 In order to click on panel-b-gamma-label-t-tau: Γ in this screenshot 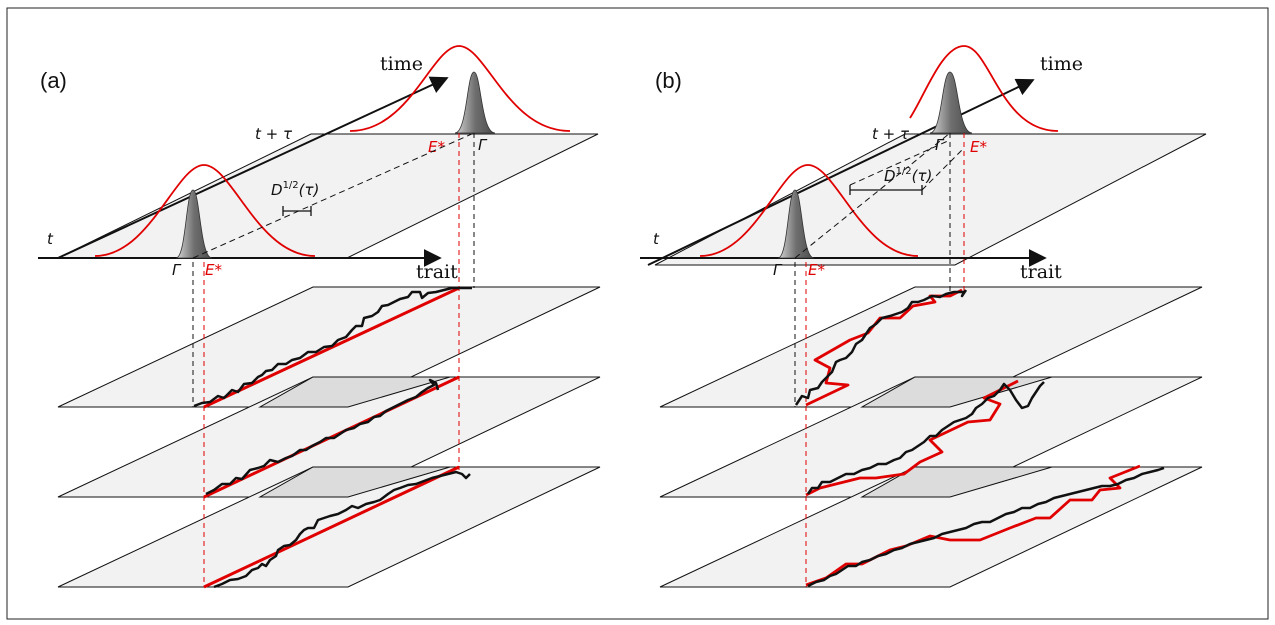, I will do `click(940, 145)`.